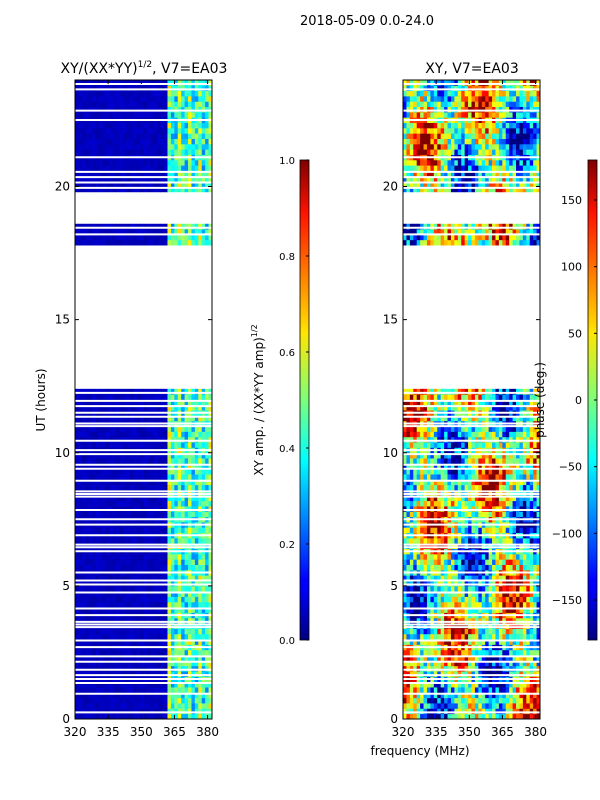  What do you see at coordinates (304, 400) in the screenshot?
I see `amplitude-colorbar` at bounding box center [304, 400].